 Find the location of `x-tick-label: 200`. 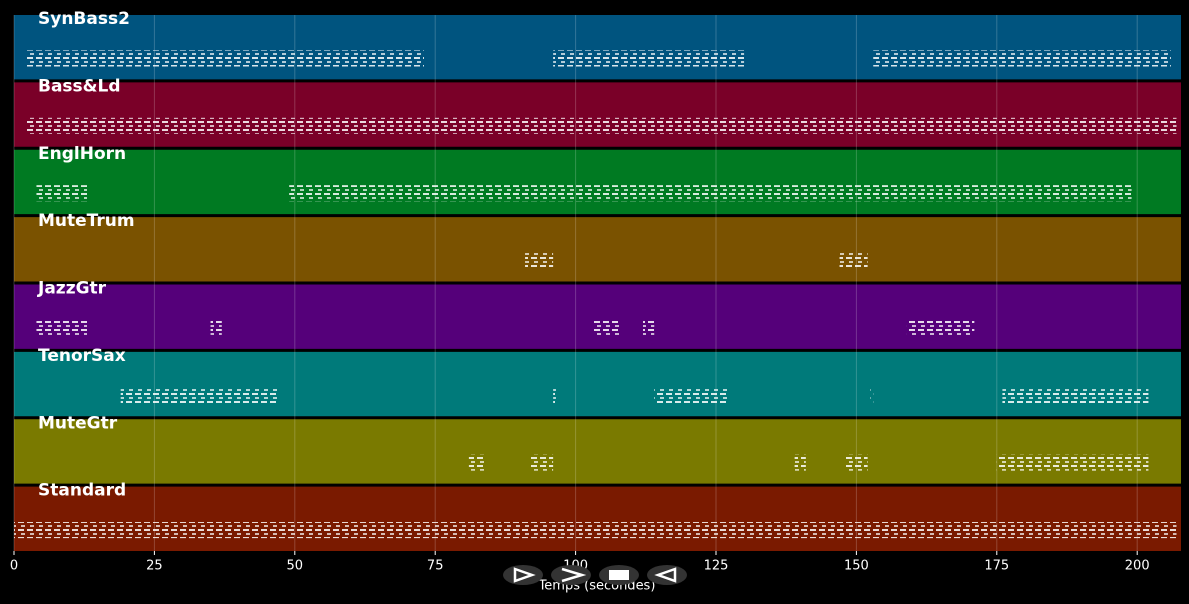

x-tick-label: 200 is located at coordinates (1137, 566).